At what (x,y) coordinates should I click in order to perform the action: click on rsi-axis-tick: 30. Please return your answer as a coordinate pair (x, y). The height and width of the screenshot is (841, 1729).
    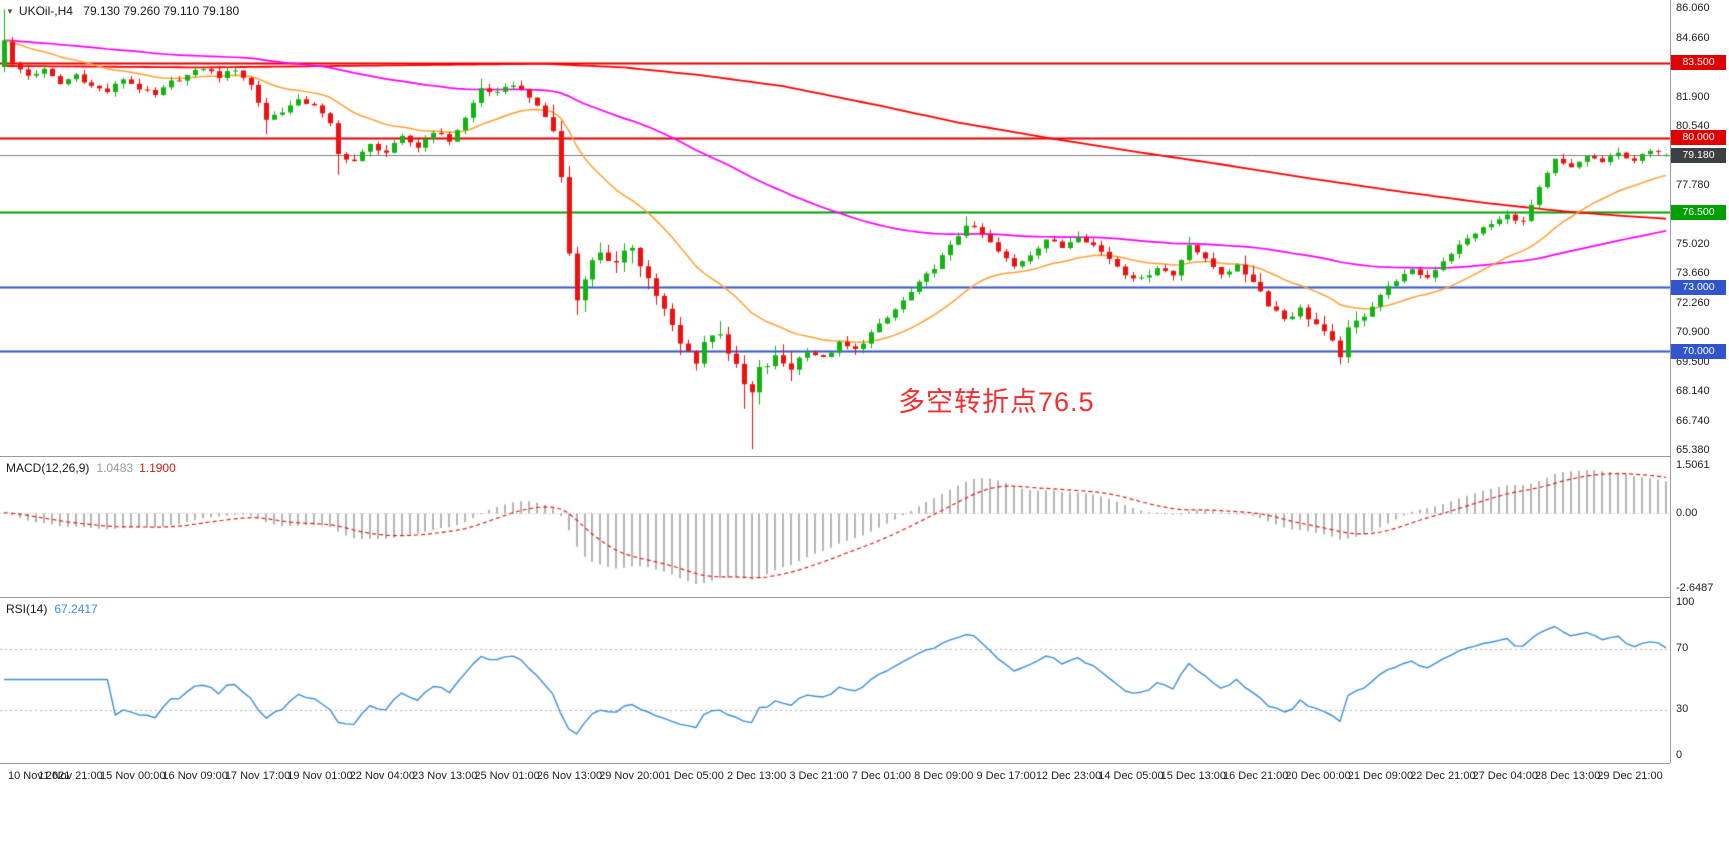
    Looking at the image, I should click on (1682, 709).